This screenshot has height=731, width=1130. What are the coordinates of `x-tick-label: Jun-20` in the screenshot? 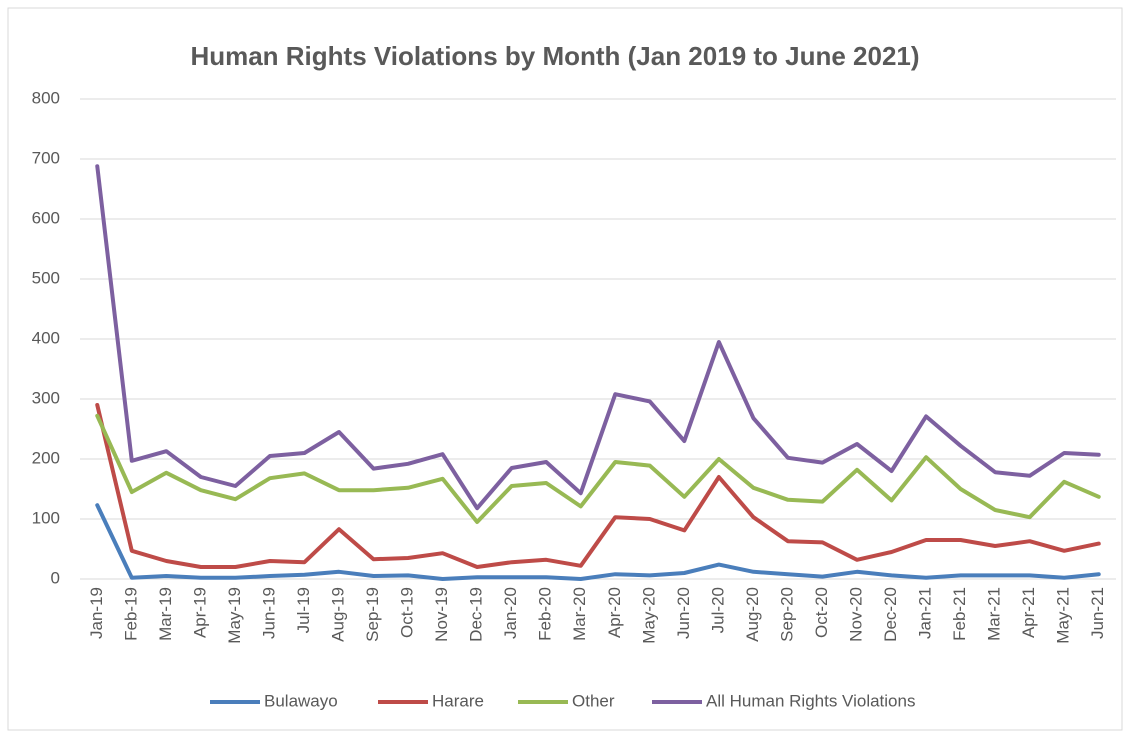 It's located at (683, 613).